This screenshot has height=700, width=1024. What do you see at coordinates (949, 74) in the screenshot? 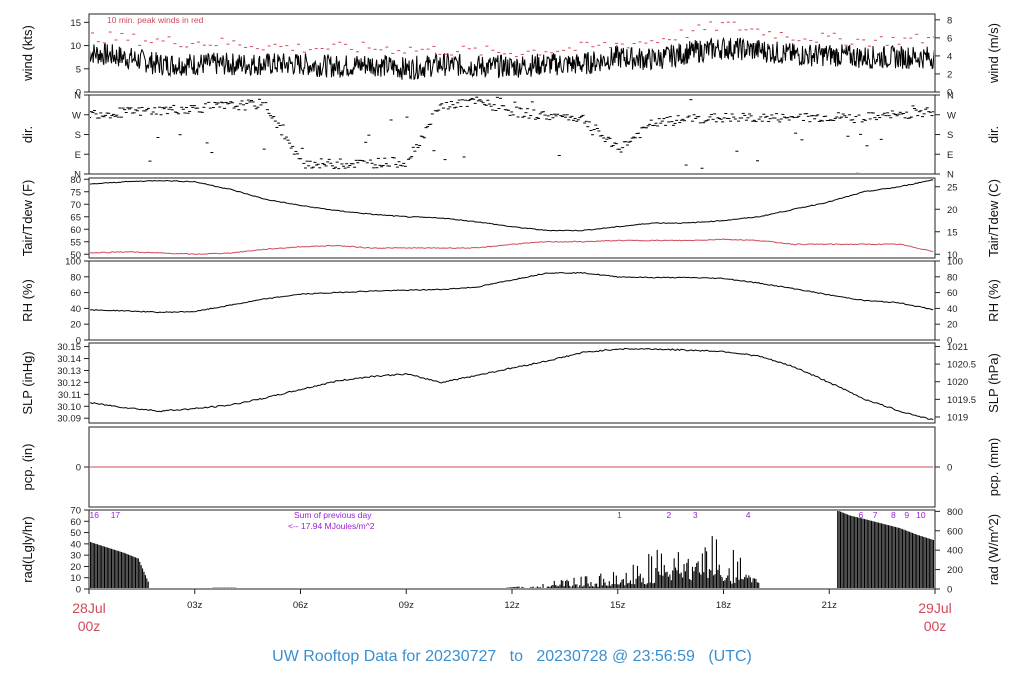
I see `y2-tick-label: 2` at bounding box center [949, 74].